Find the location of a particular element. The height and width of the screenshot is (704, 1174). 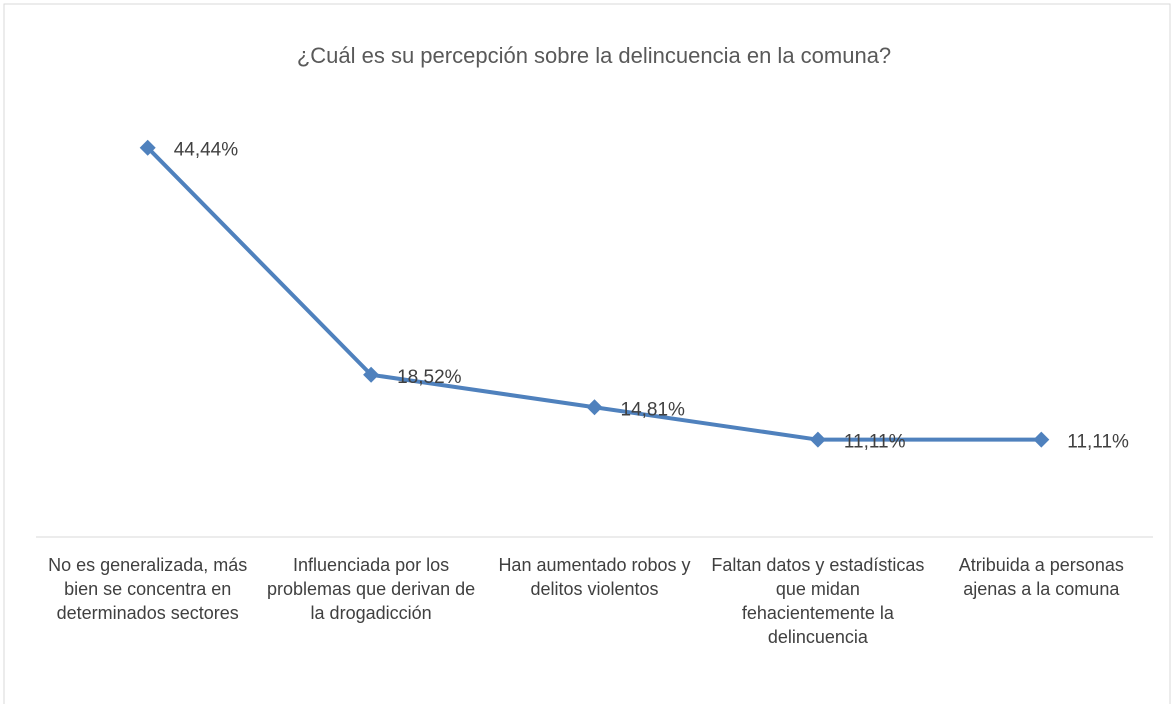

x-tick-label: Atribuida a personas ajenas a la comuna is located at coordinates (1041, 577).